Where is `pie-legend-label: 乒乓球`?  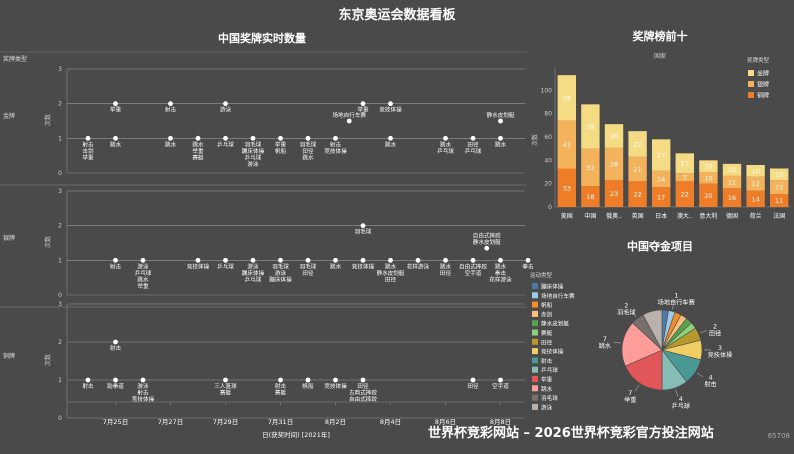
pie-legend-label: 乒乓球 is located at coordinates (549, 370).